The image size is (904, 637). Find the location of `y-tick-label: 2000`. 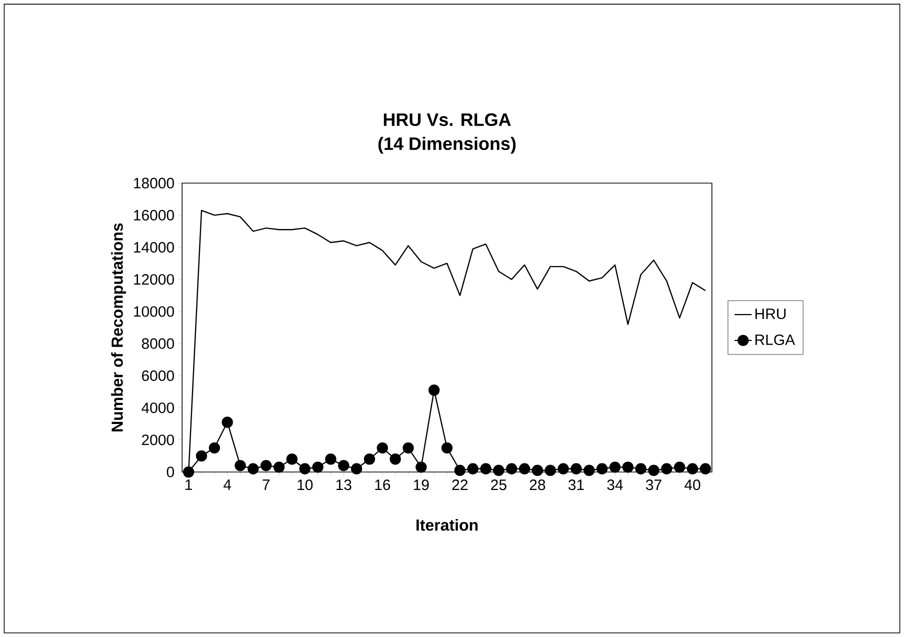

y-tick-label: 2000 is located at coordinates (158, 440).